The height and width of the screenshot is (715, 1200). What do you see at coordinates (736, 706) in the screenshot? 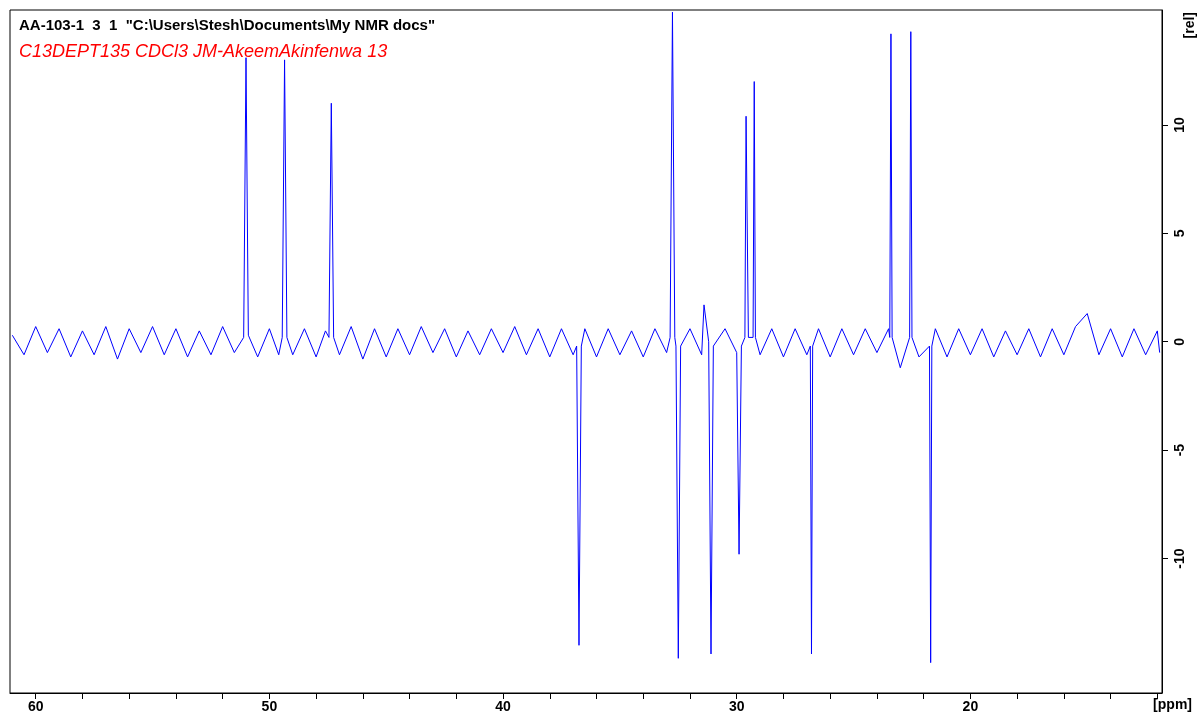
I see `x-tick-label: 30` at bounding box center [736, 706].